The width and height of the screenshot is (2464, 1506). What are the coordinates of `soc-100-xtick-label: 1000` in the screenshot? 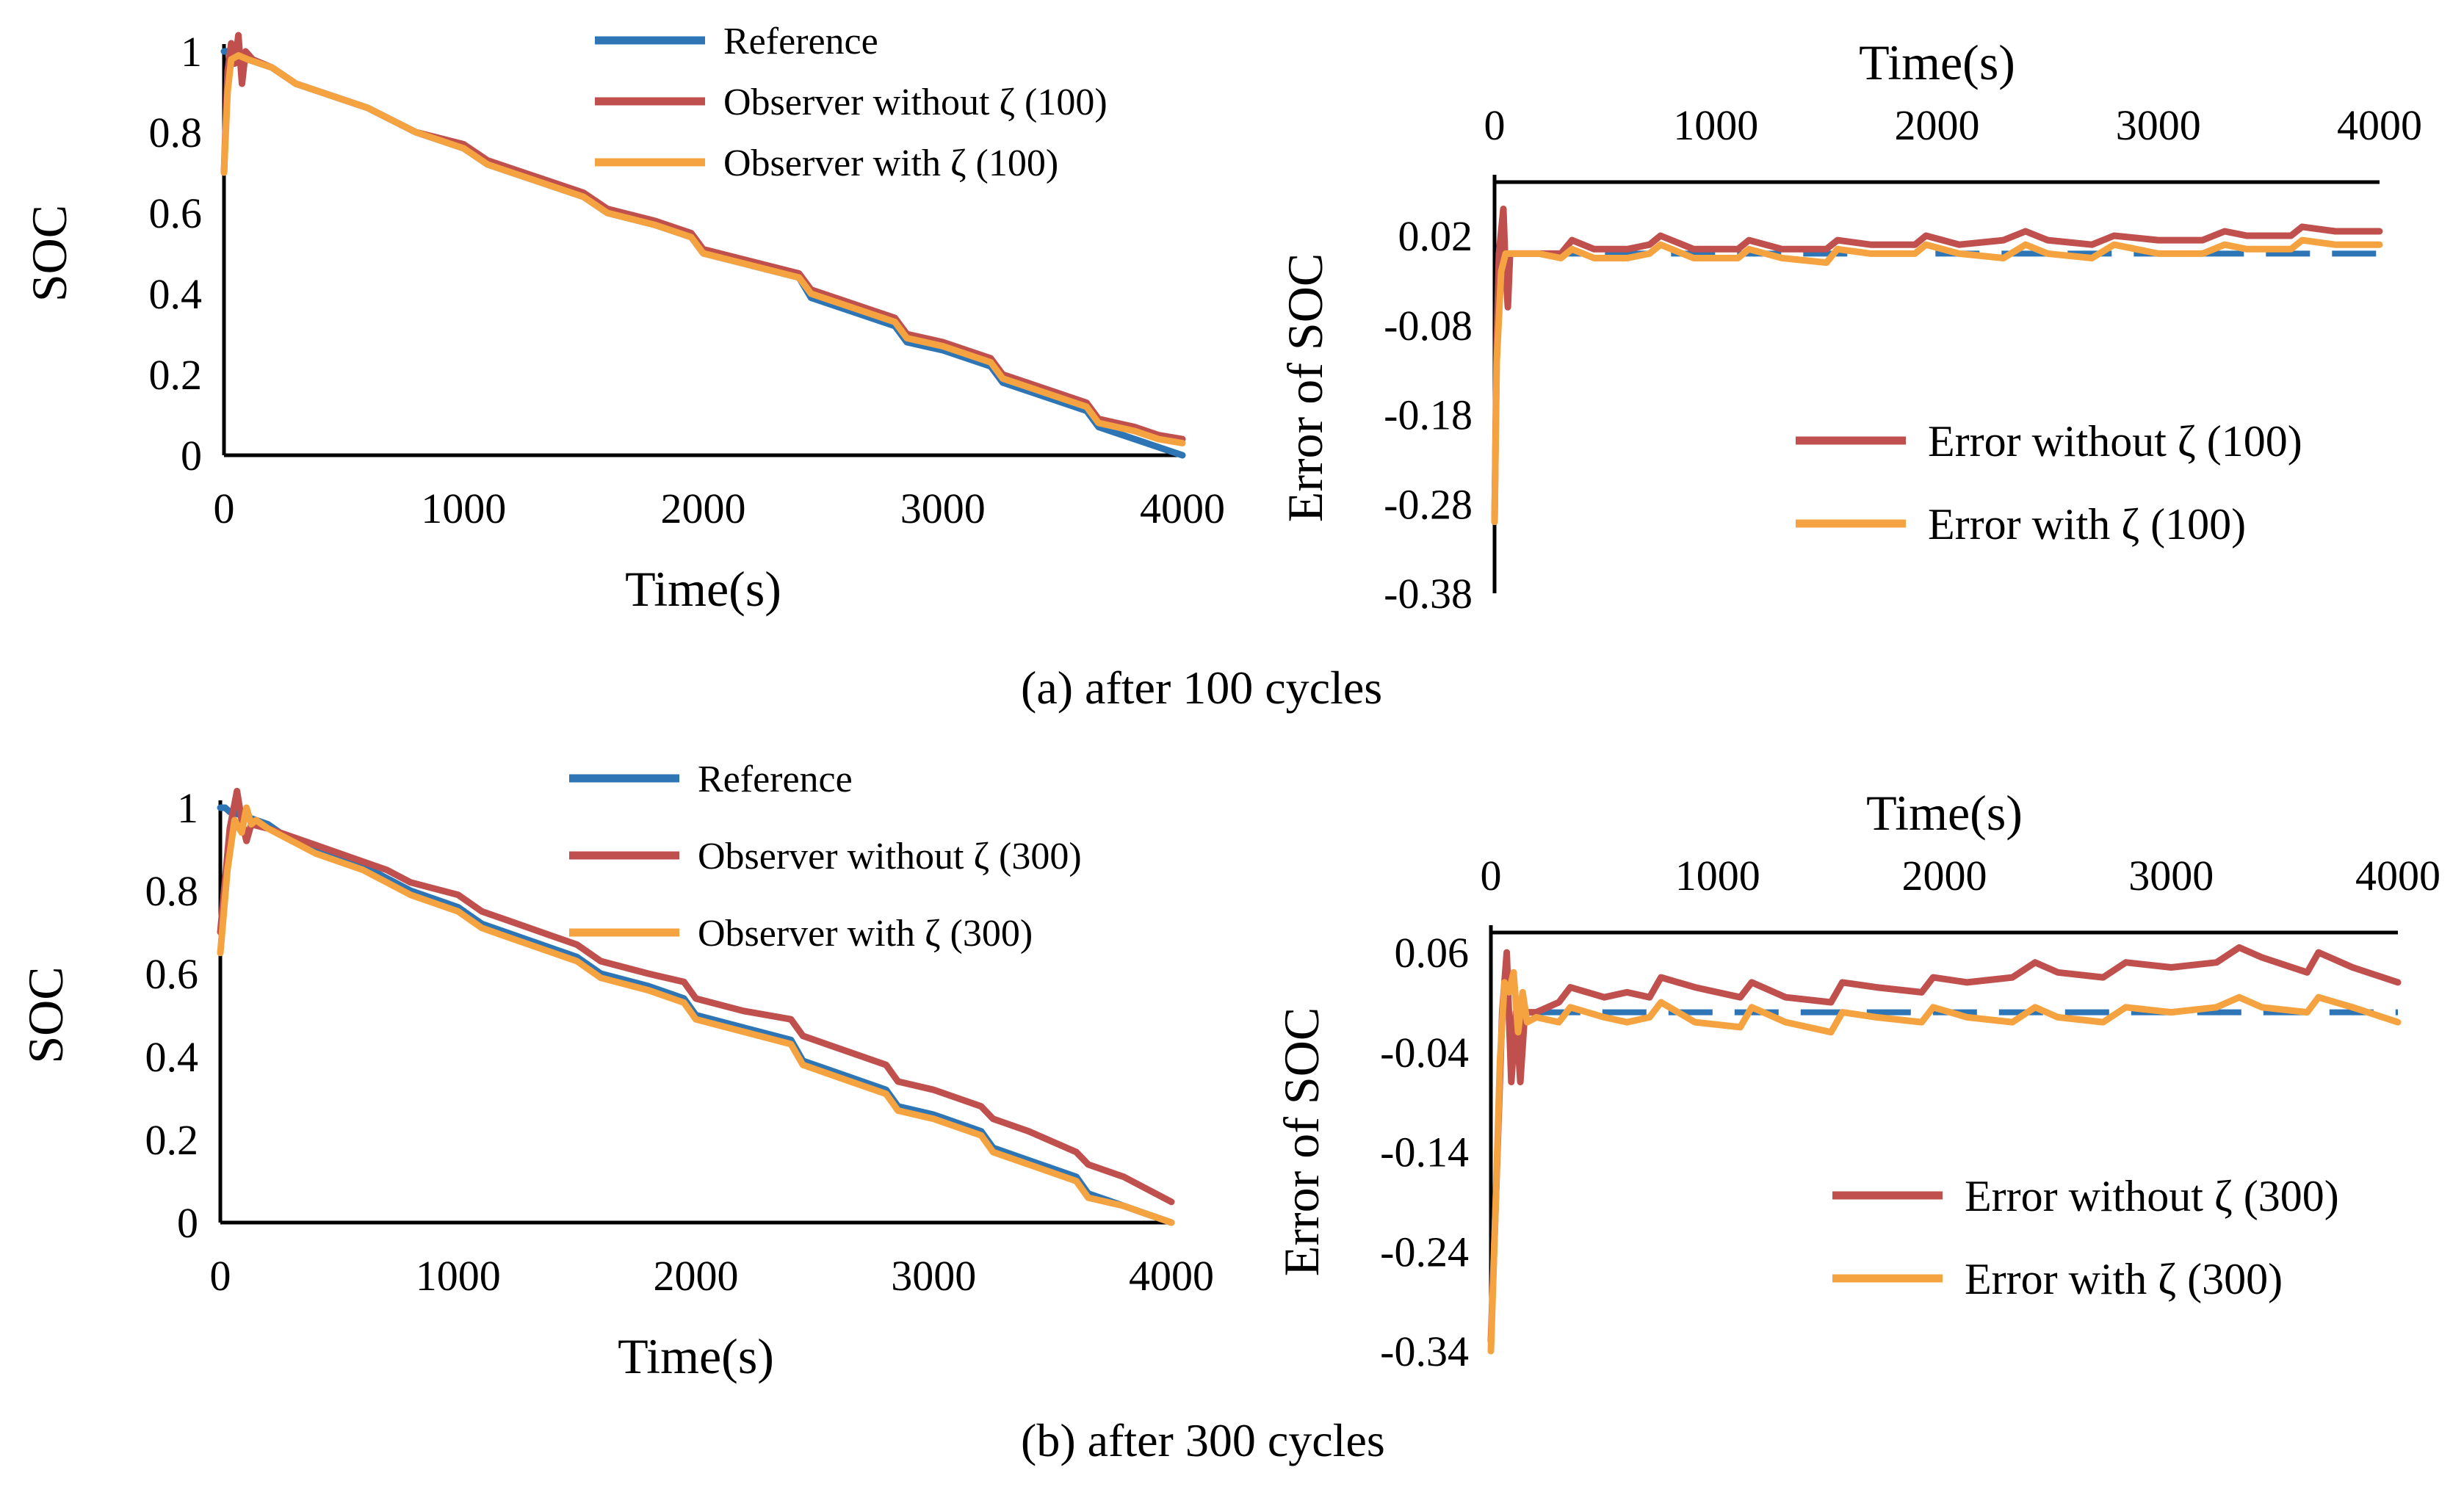 It's located at (463, 508).